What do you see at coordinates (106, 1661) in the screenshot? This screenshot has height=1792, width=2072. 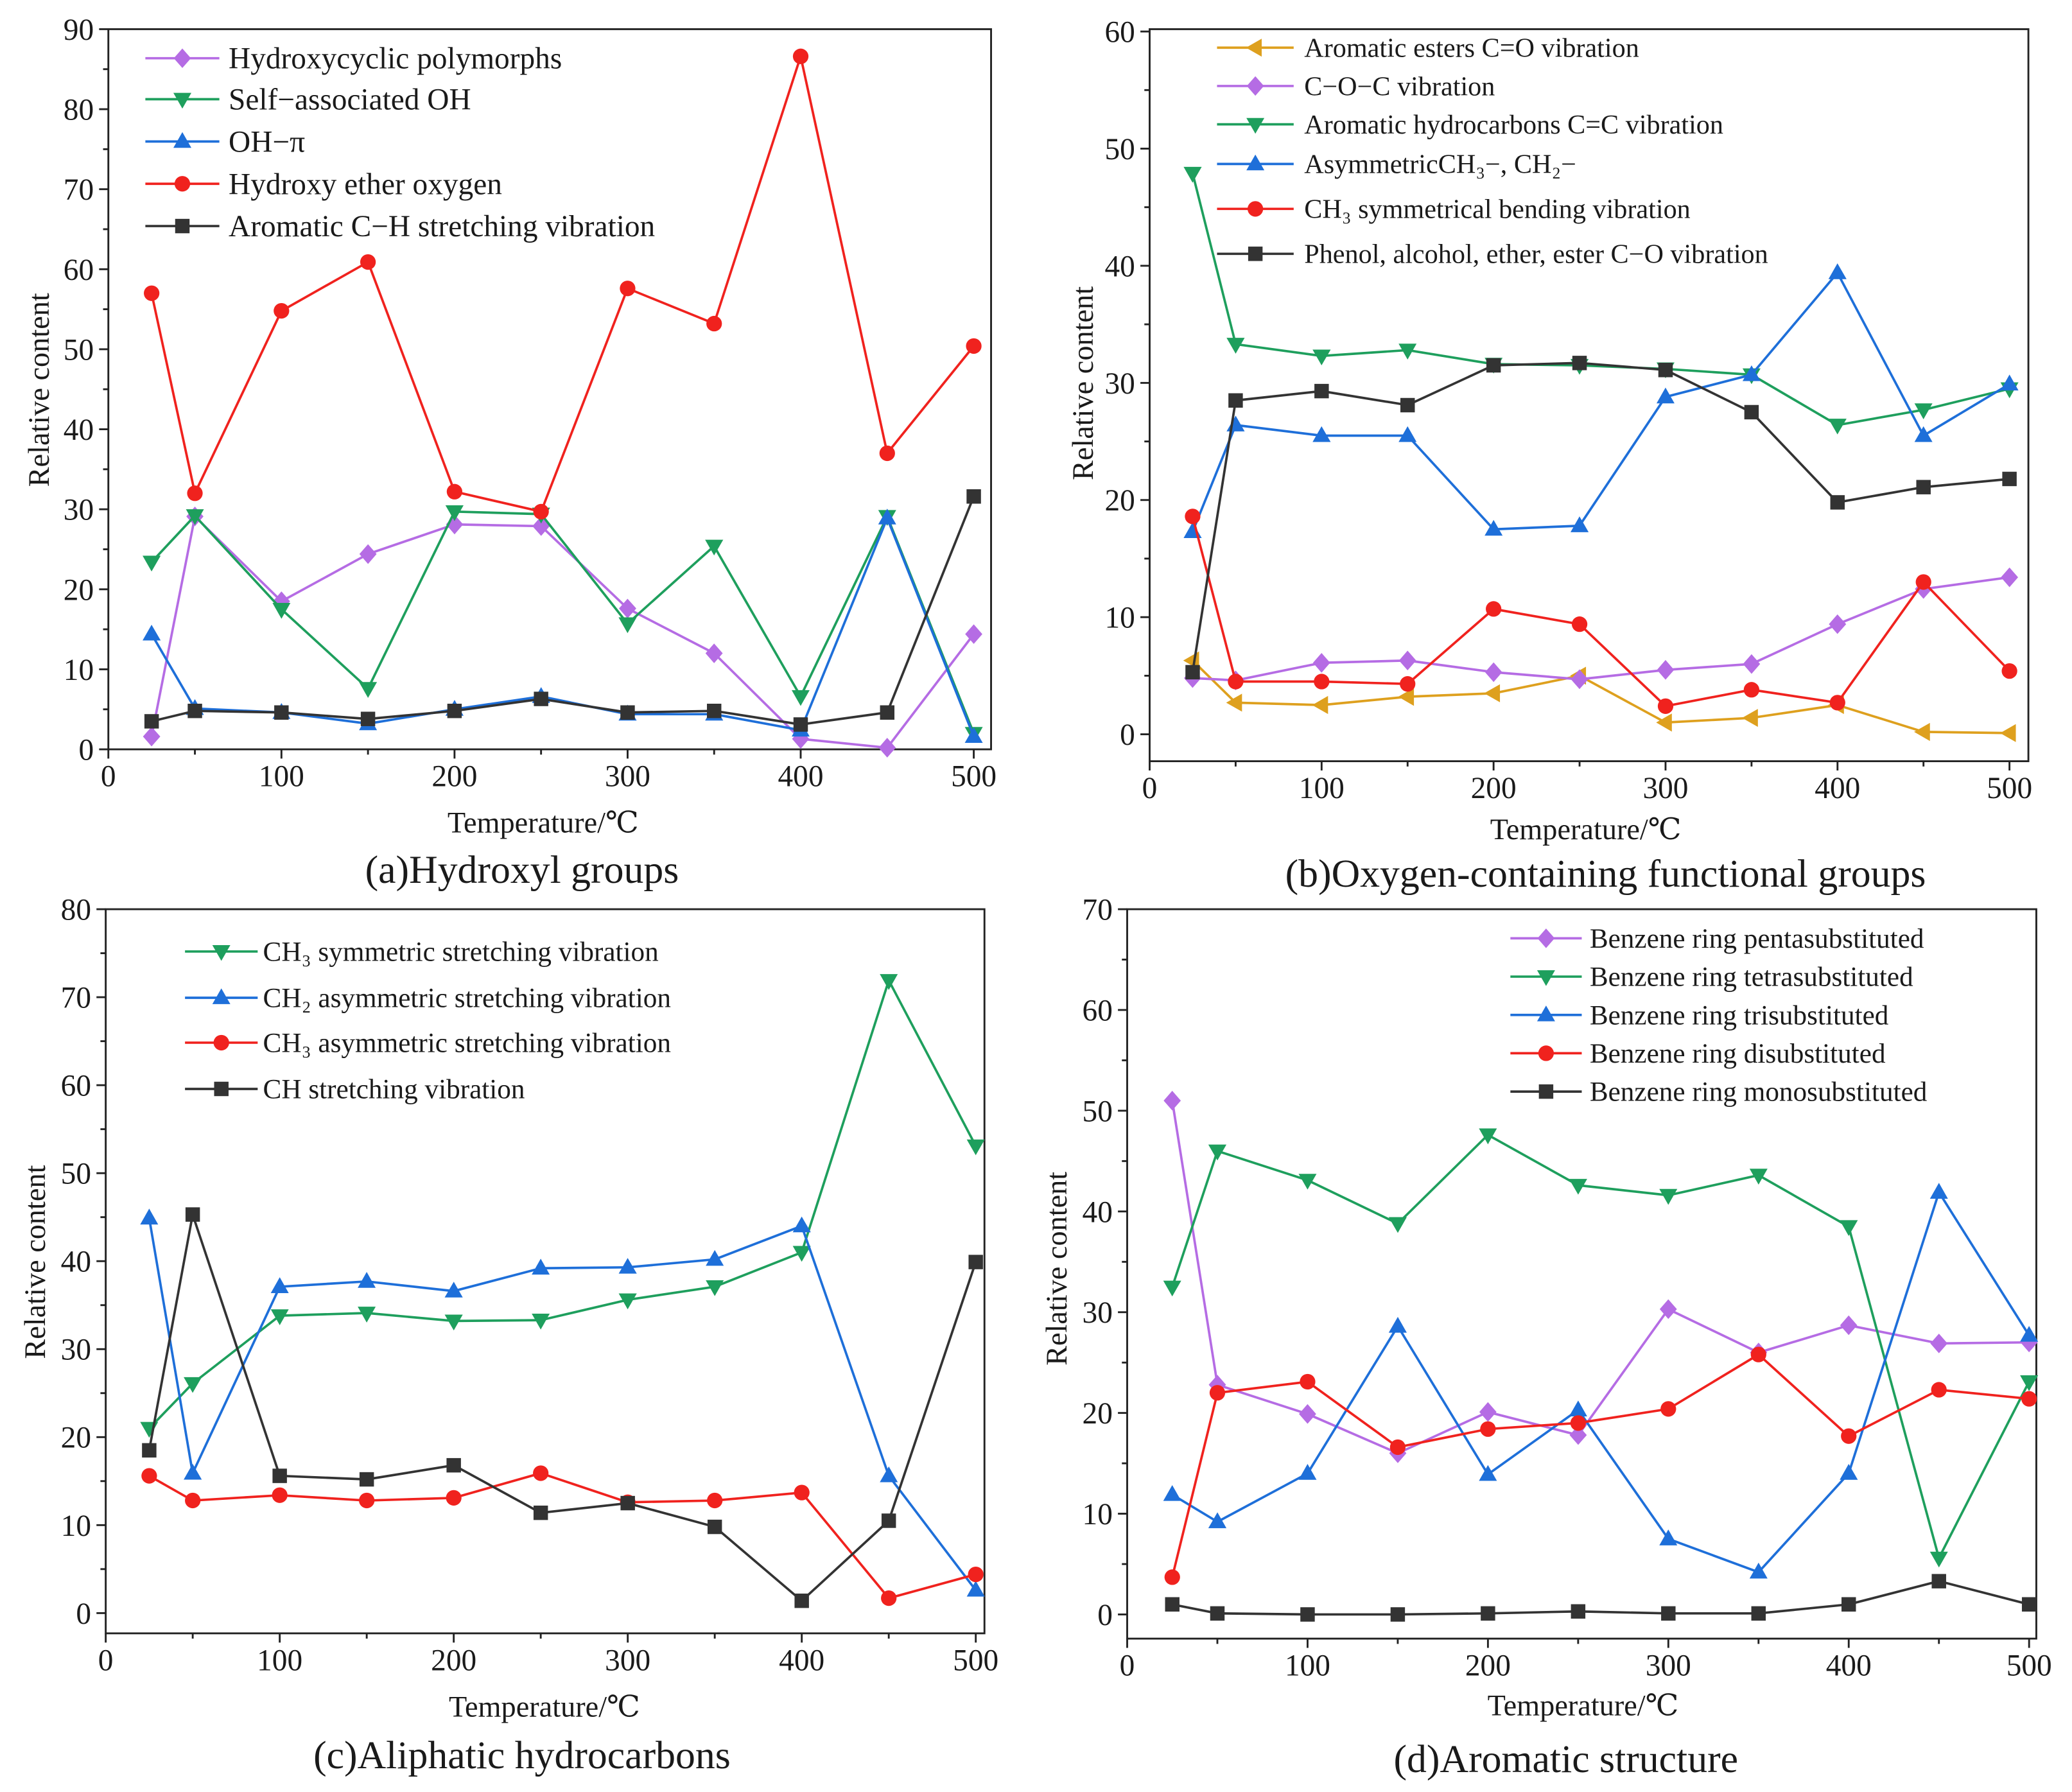 I see `x-tick-label: 0` at bounding box center [106, 1661].